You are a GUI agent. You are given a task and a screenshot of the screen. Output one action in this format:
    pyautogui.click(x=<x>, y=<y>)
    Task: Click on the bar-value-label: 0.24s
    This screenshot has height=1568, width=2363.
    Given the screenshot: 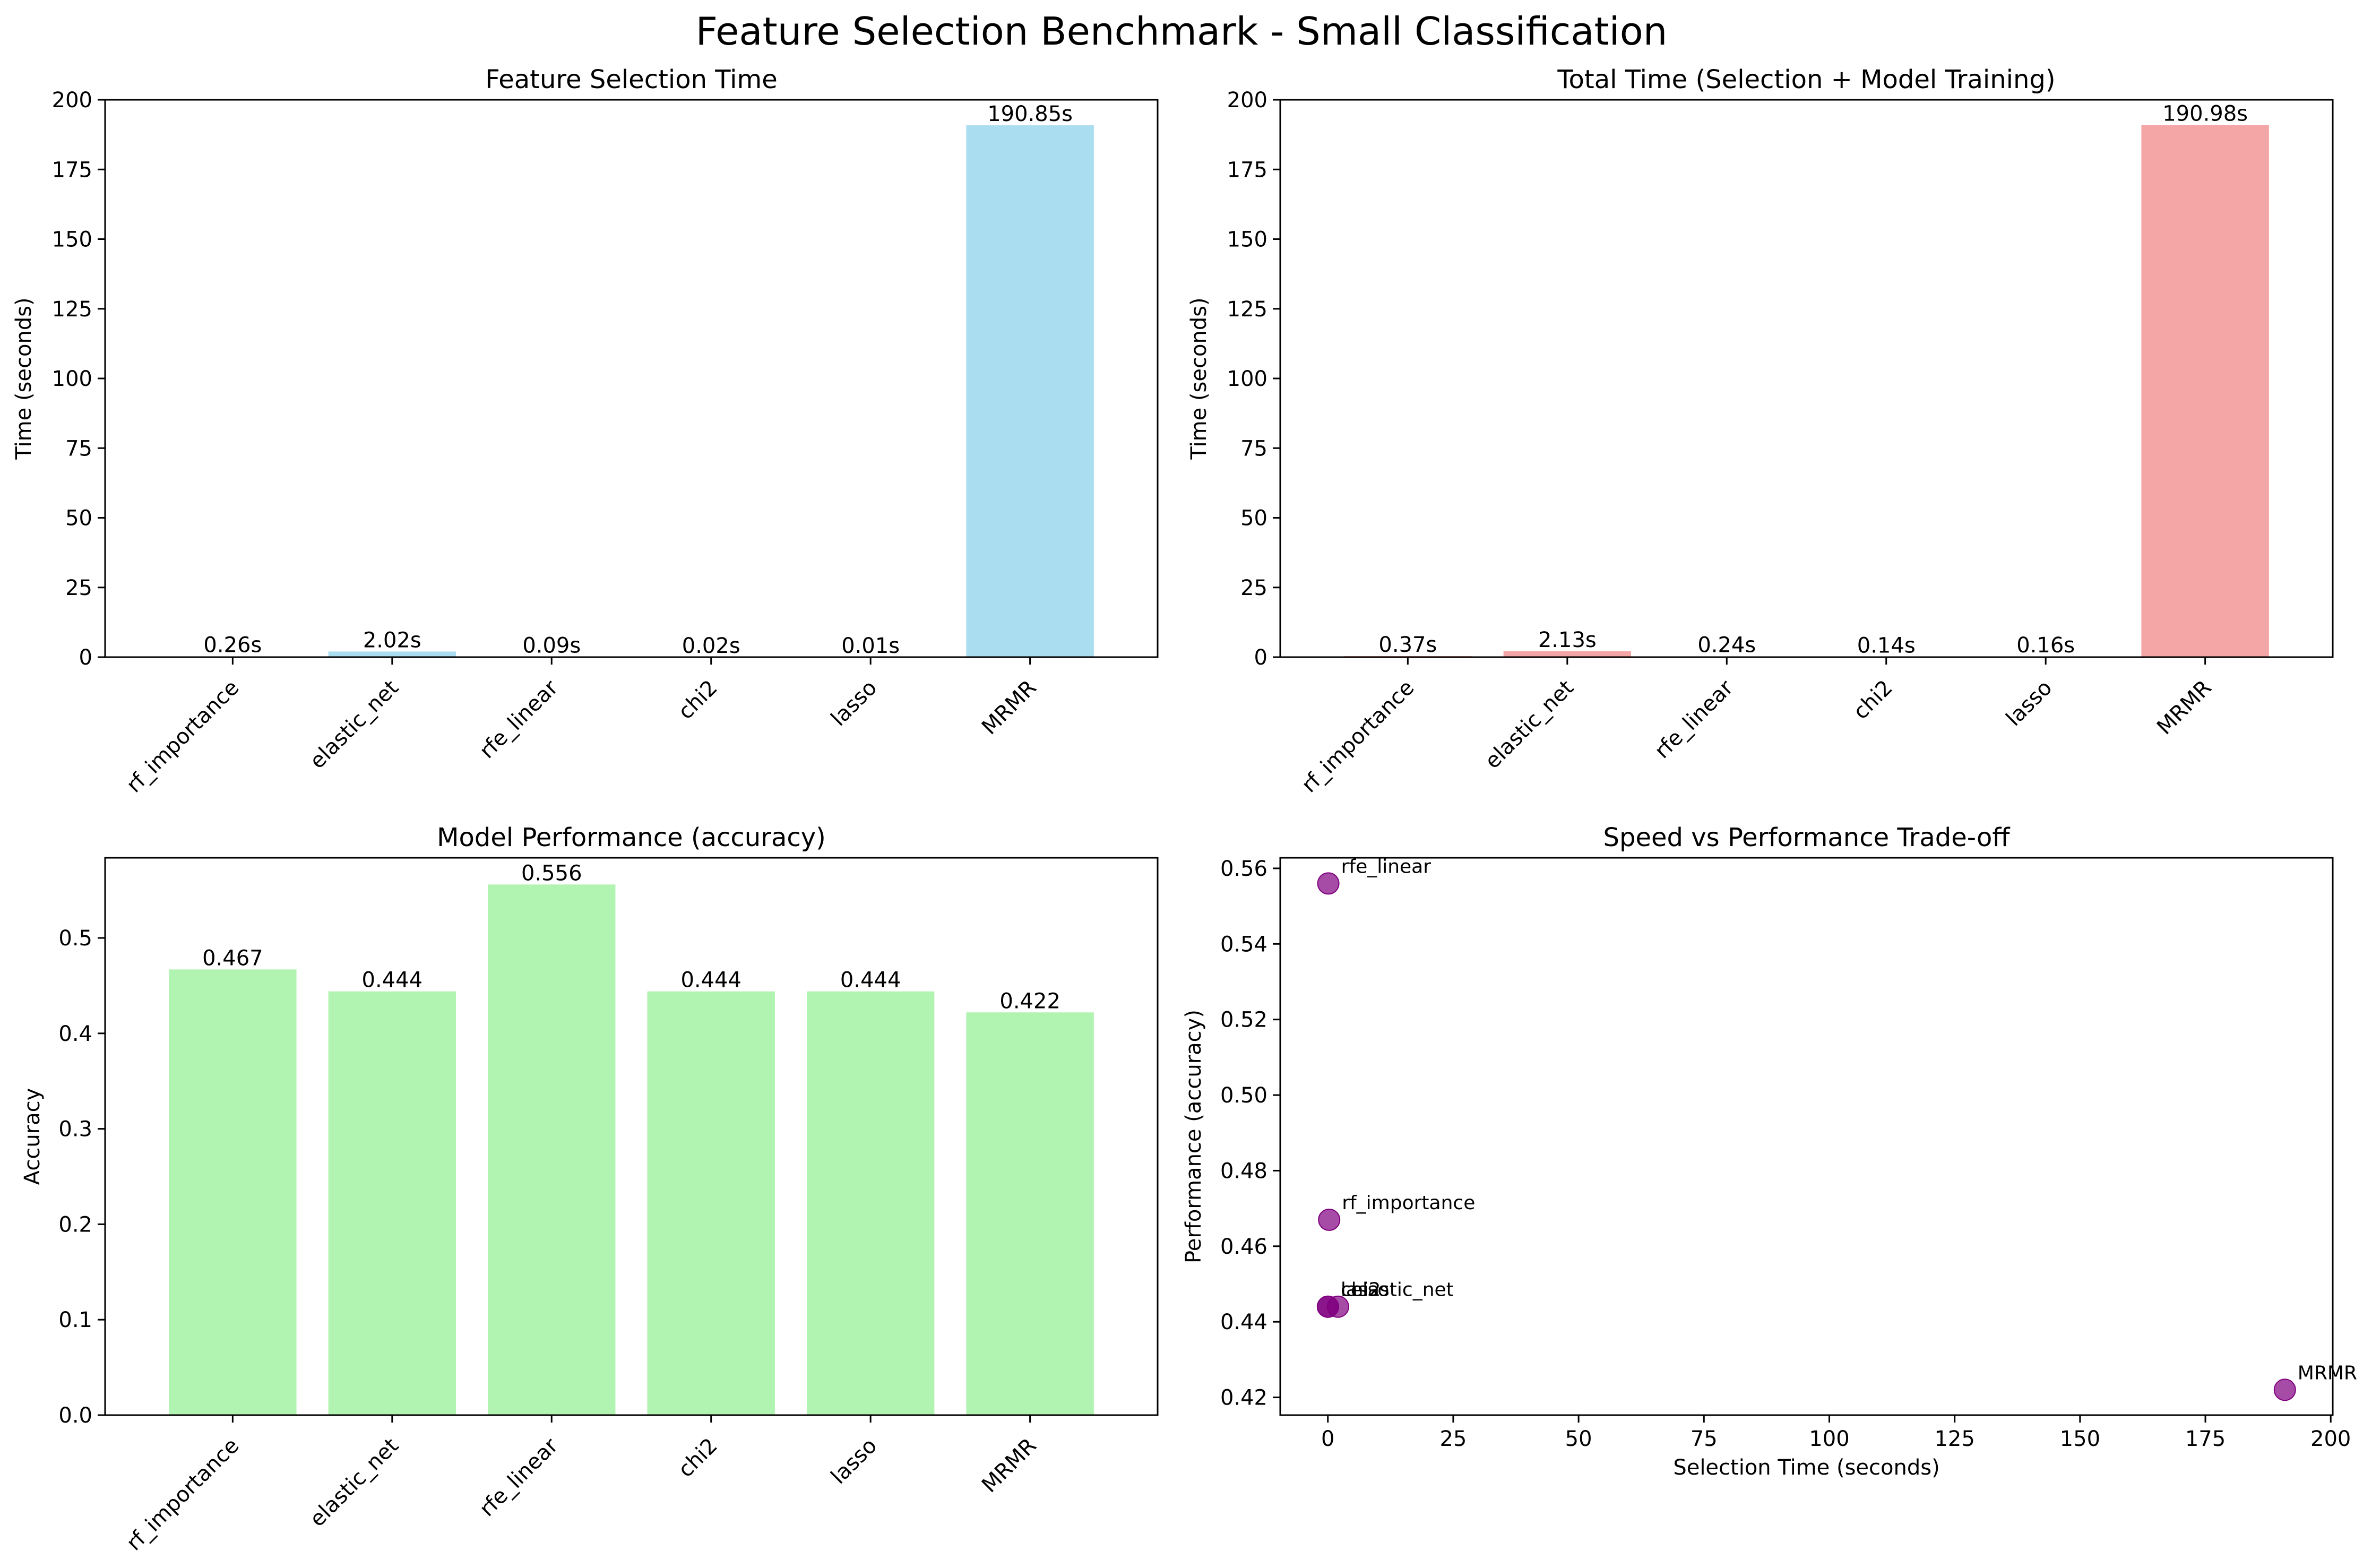 What is the action you would take?
    pyautogui.click(x=1726, y=646)
    